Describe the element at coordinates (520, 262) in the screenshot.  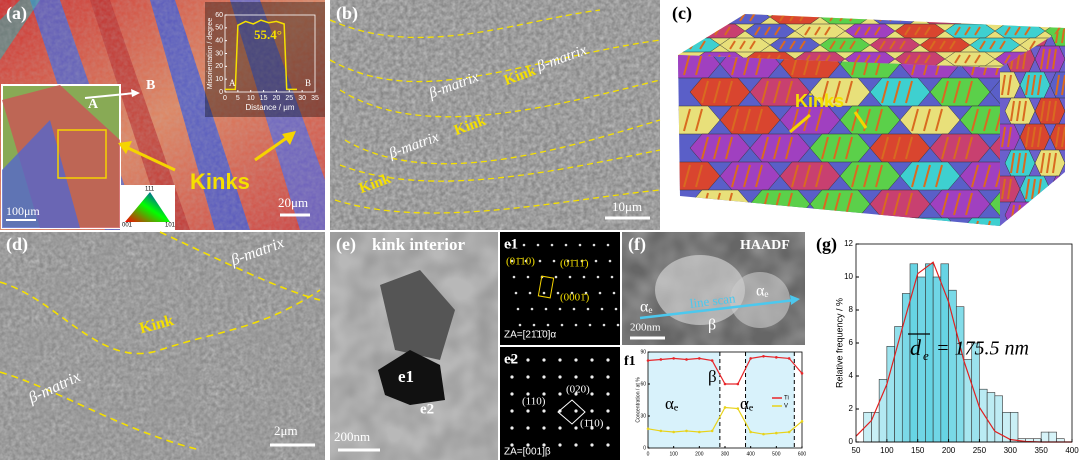
I see `label: (01̄10)` at that location.